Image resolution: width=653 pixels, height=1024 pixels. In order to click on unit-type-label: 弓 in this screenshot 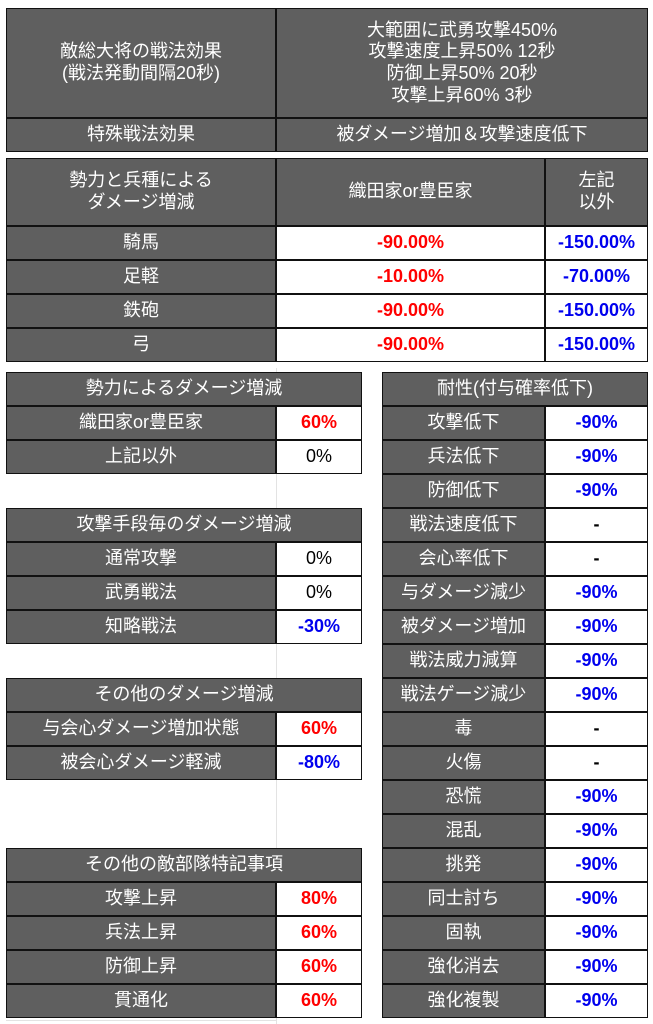, I will do `click(141, 345)`.